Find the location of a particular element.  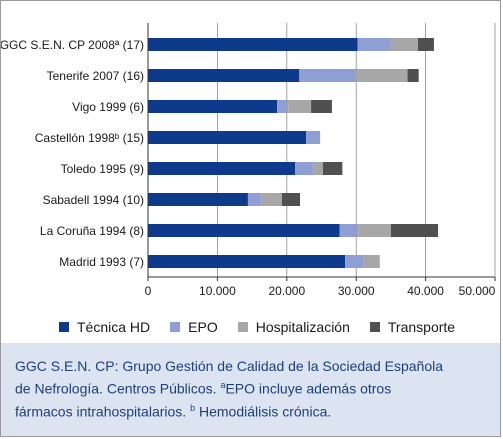

category-label: La Coruña 1994 (8) is located at coordinates (92, 231).